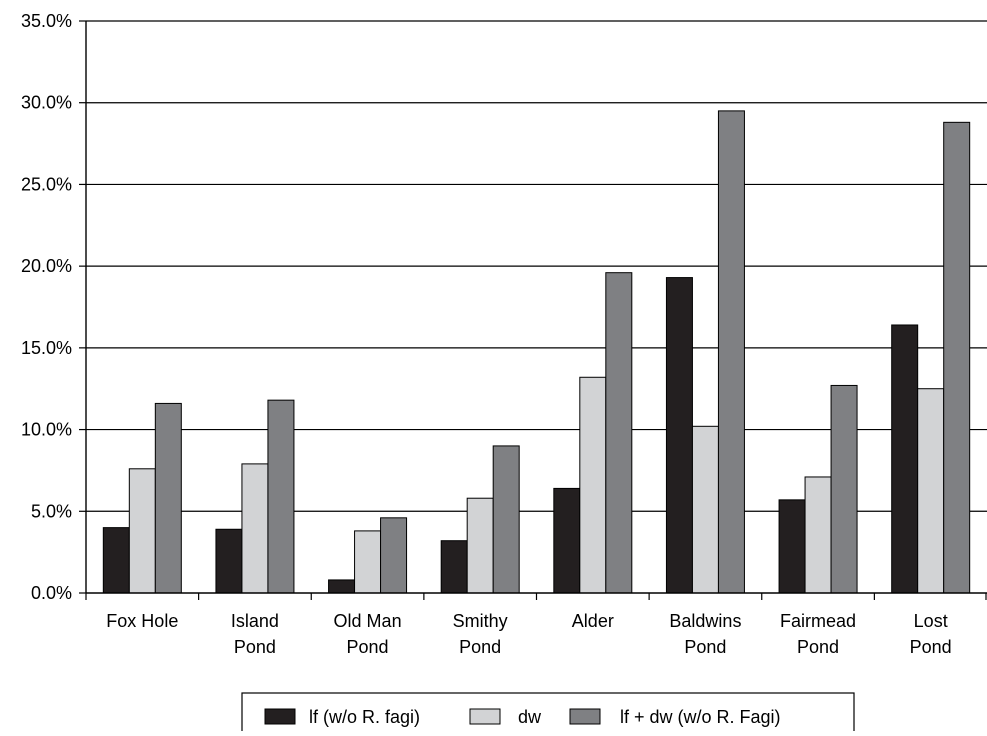 This screenshot has width=987, height=736. Describe the element at coordinates (705, 621) in the screenshot. I see `x-tick-label: Baldwins` at that location.